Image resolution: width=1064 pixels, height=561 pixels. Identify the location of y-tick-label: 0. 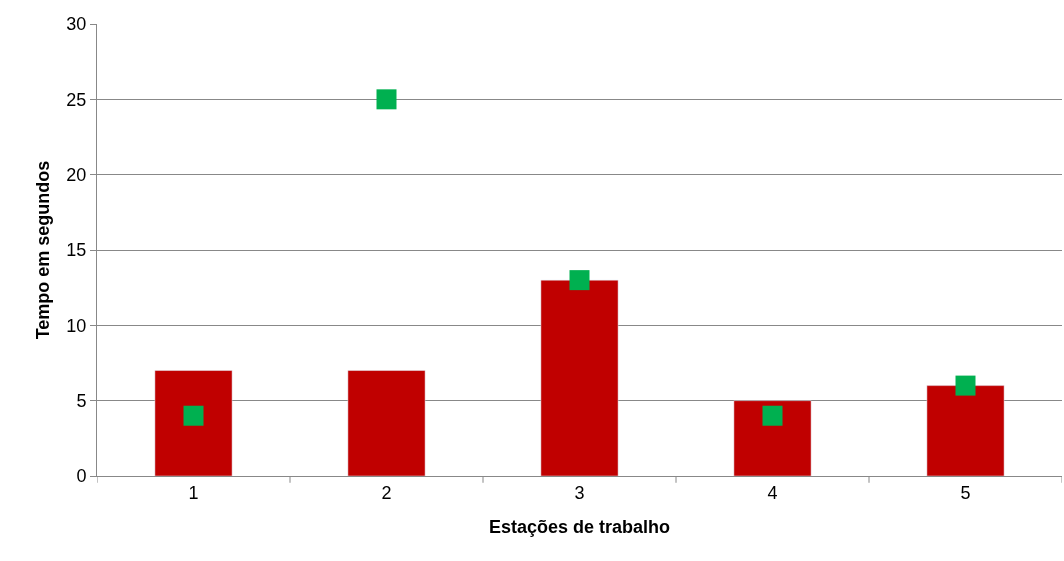
(81, 476).